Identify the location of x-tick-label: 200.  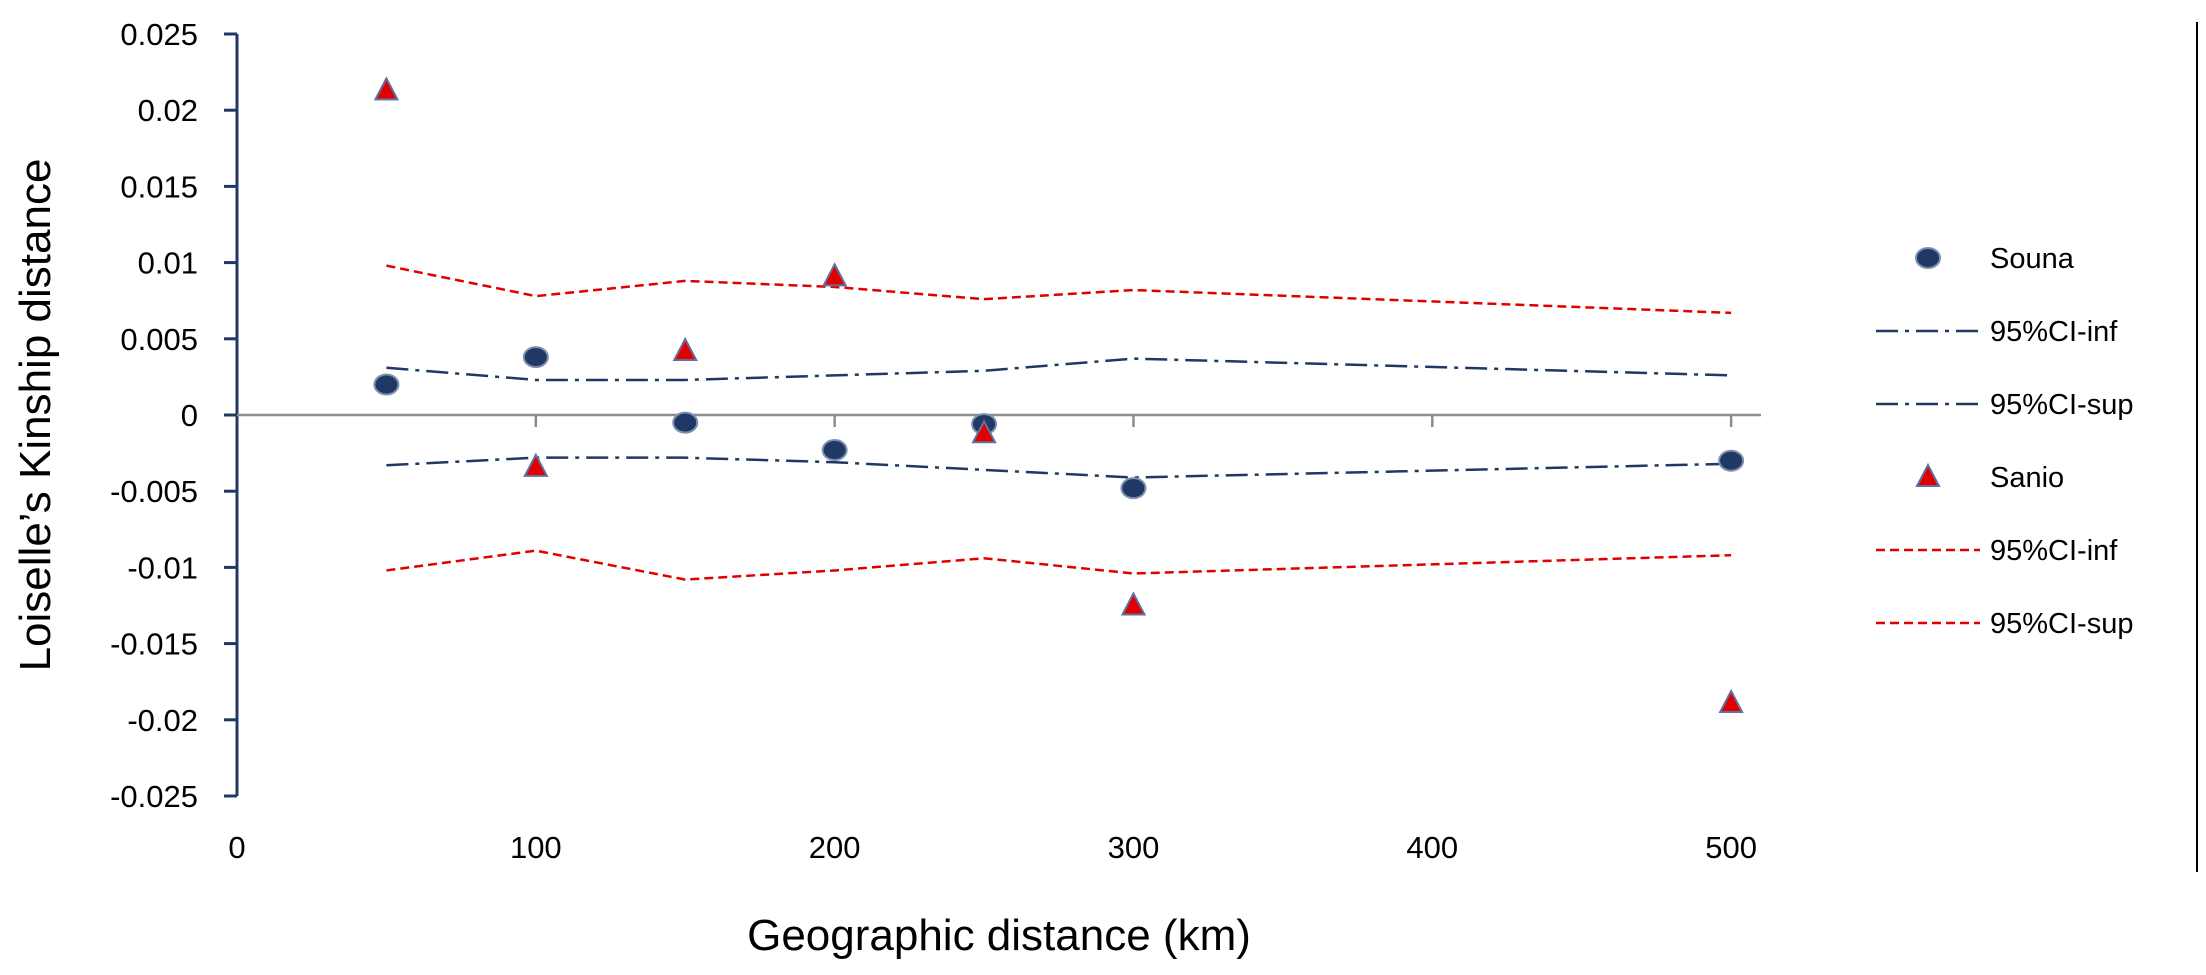
(835, 847).